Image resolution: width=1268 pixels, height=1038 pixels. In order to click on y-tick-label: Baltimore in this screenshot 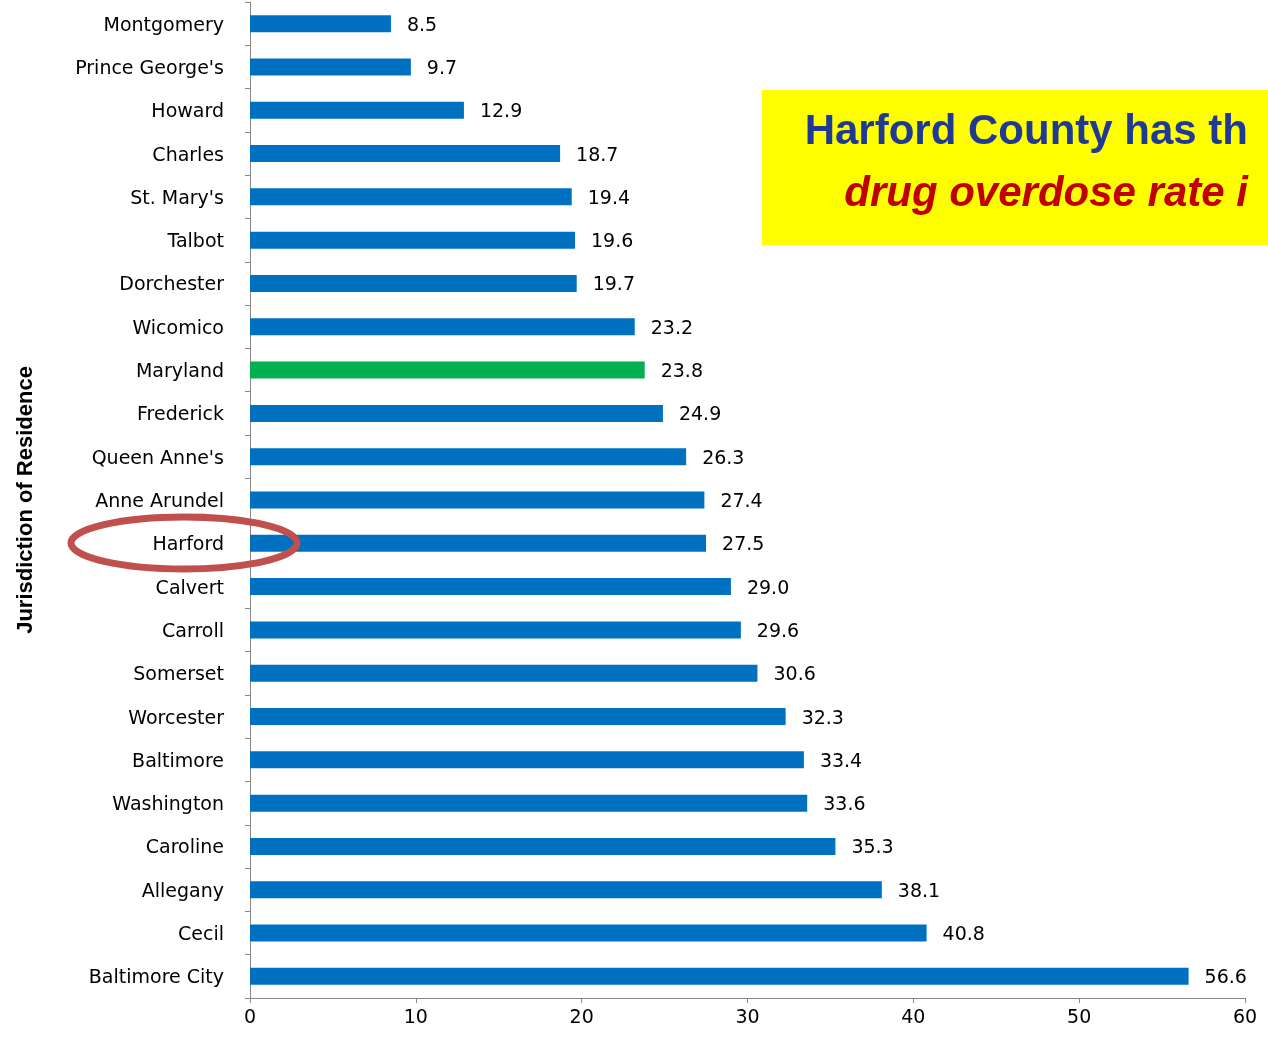, I will do `click(178, 759)`.